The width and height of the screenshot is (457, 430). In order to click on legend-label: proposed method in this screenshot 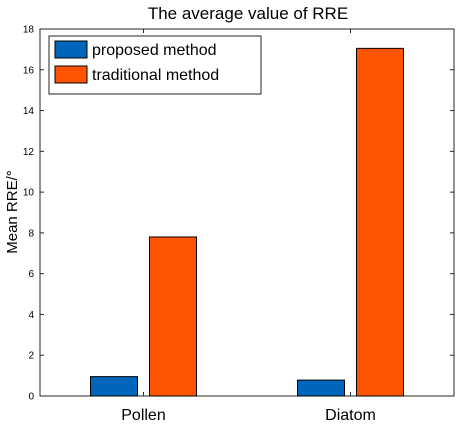, I will do `click(154, 50)`.